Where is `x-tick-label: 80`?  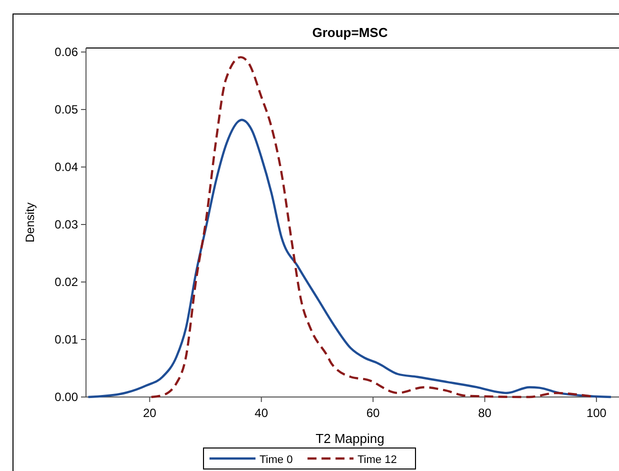
x-tick-label: 80 is located at coordinates (485, 413).